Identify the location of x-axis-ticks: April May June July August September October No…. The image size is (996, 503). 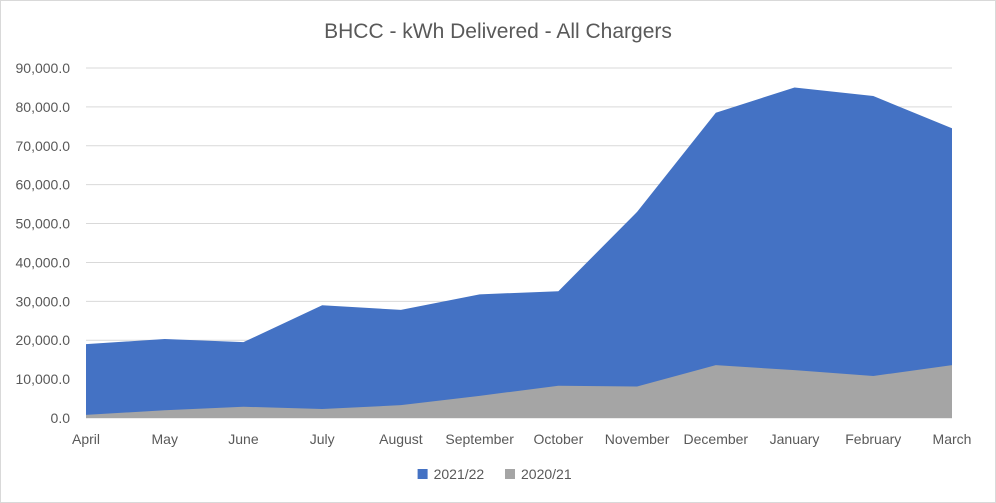
(521, 439).